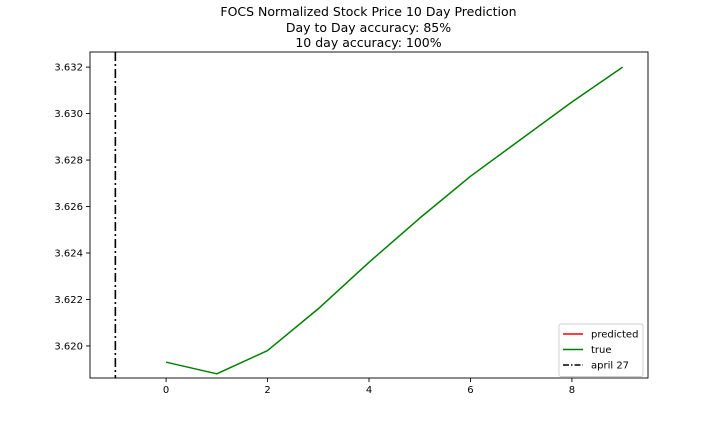 This screenshot has width=720, height=432. What do you see at coordinates (369, 390) in the screenshot?
I see `x-tick-label: 4` at bounding box center [369, 390].